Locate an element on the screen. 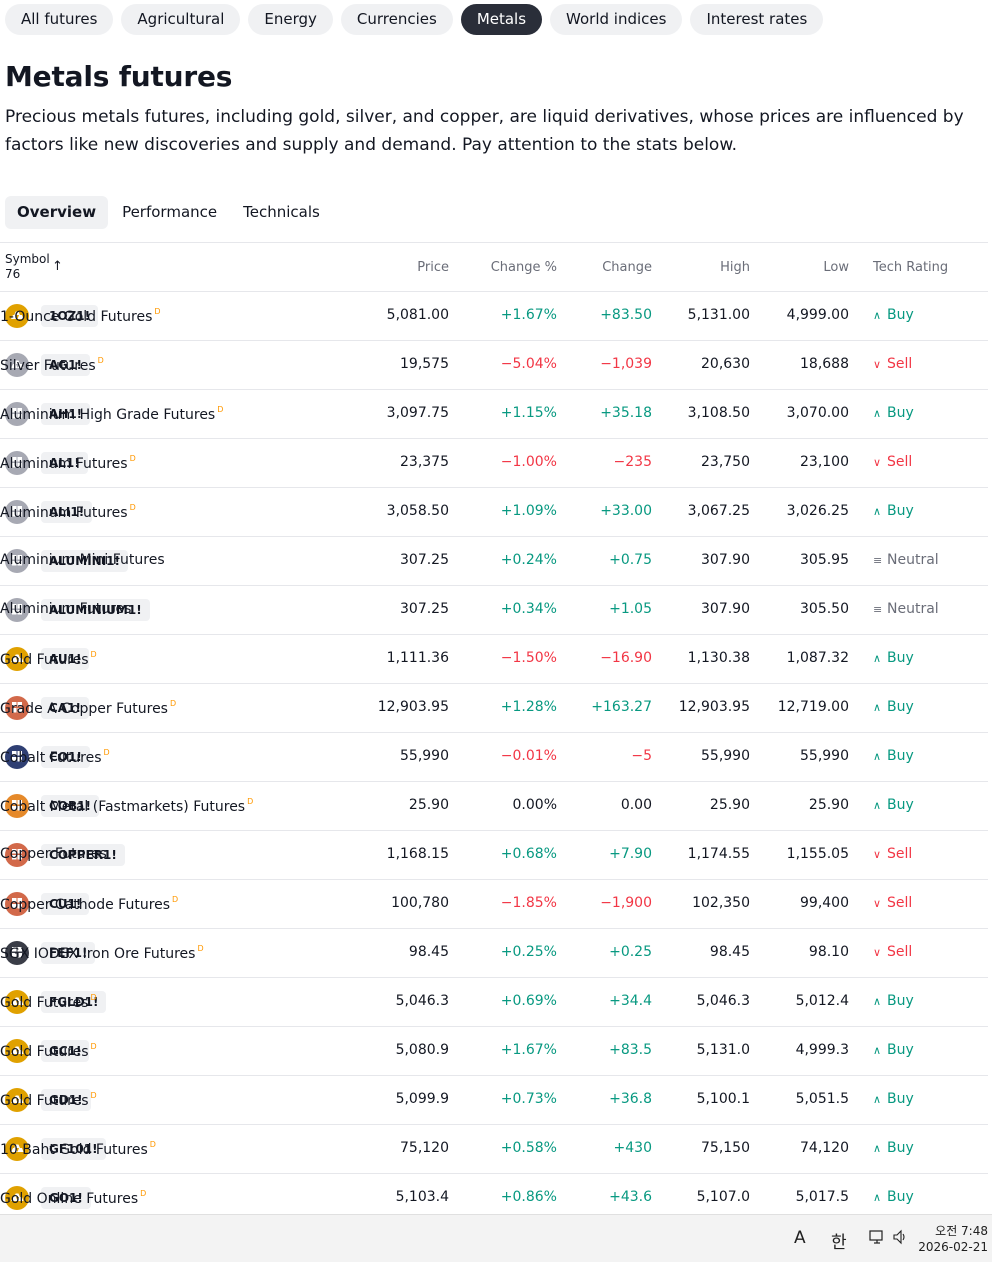  tab-technicals: Technicals is located at coordinates (281, 212).